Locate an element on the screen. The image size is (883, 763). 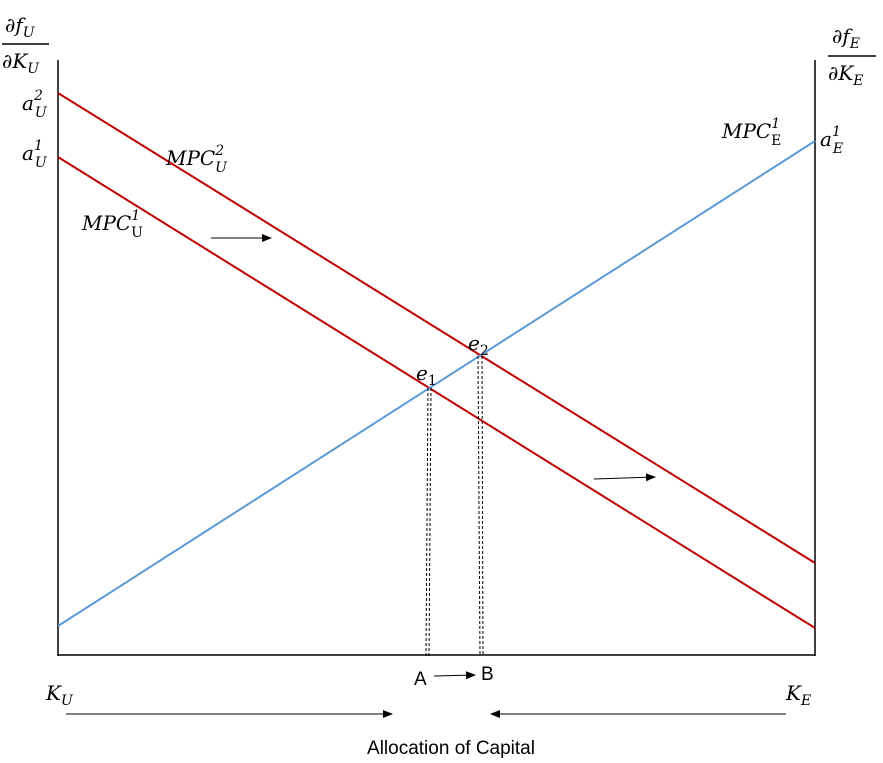
label-mpc-u1: MPC1 U is located at coordinates (112, 224).